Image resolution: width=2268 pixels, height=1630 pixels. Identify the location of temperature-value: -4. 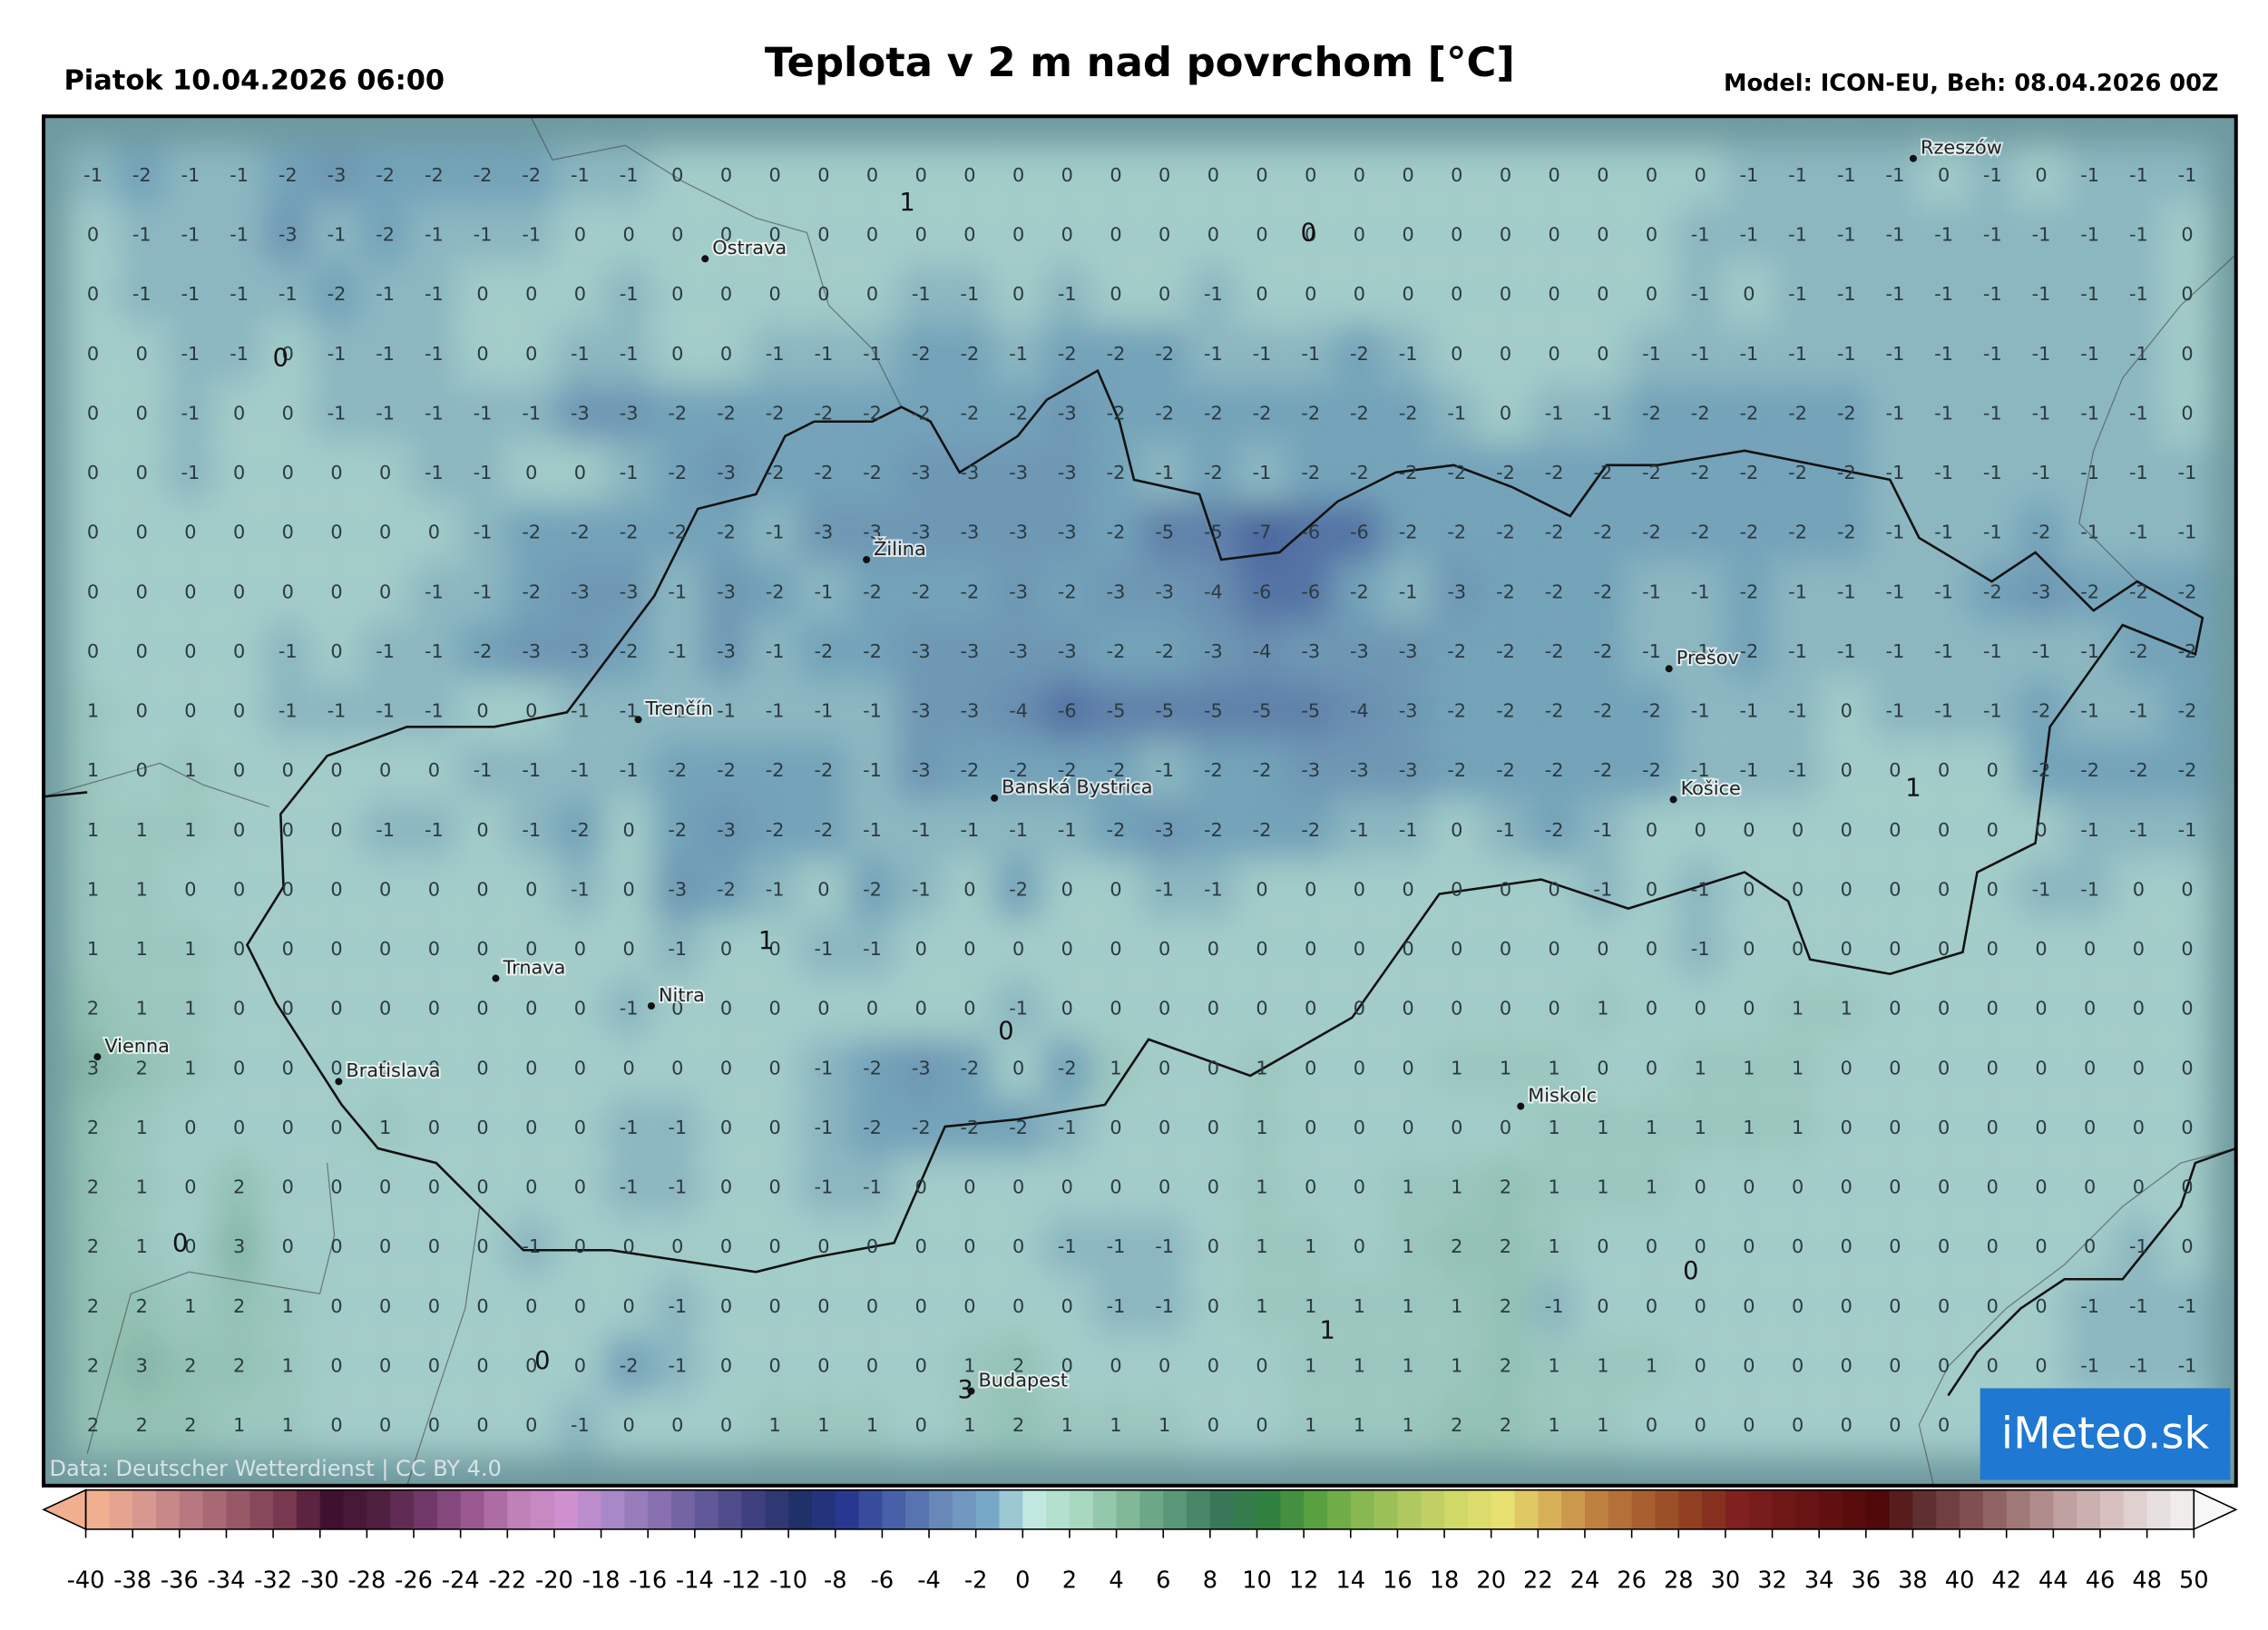
(1214, 591).